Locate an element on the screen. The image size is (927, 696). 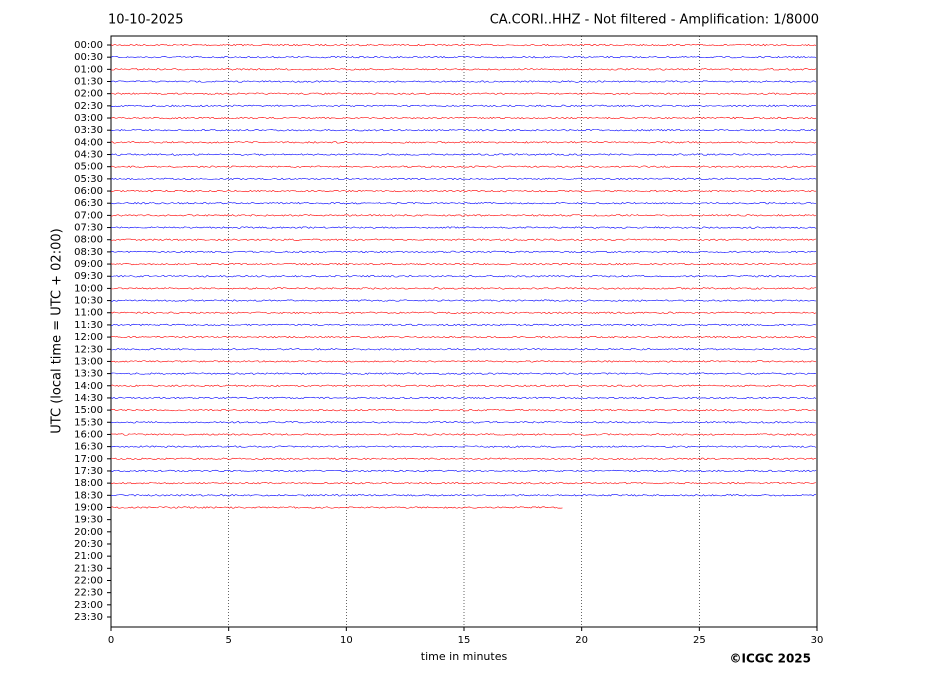
y-tick-label: 19:30 is located at coordinates (88, 520).